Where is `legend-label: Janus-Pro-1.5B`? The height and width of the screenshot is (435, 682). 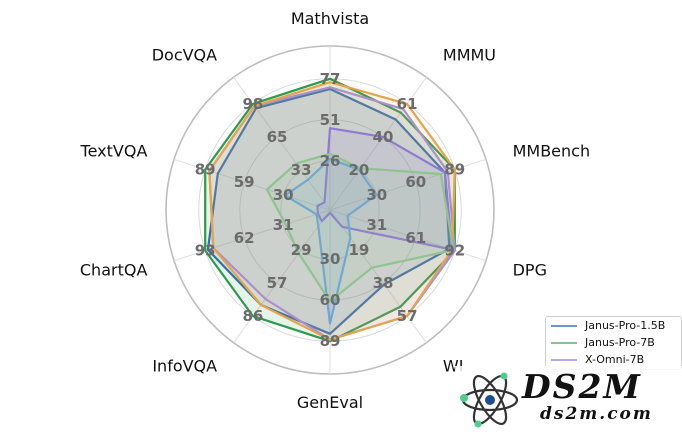
legend-label: Janus-Pro-1.5B is located at coordinates (625, 325).